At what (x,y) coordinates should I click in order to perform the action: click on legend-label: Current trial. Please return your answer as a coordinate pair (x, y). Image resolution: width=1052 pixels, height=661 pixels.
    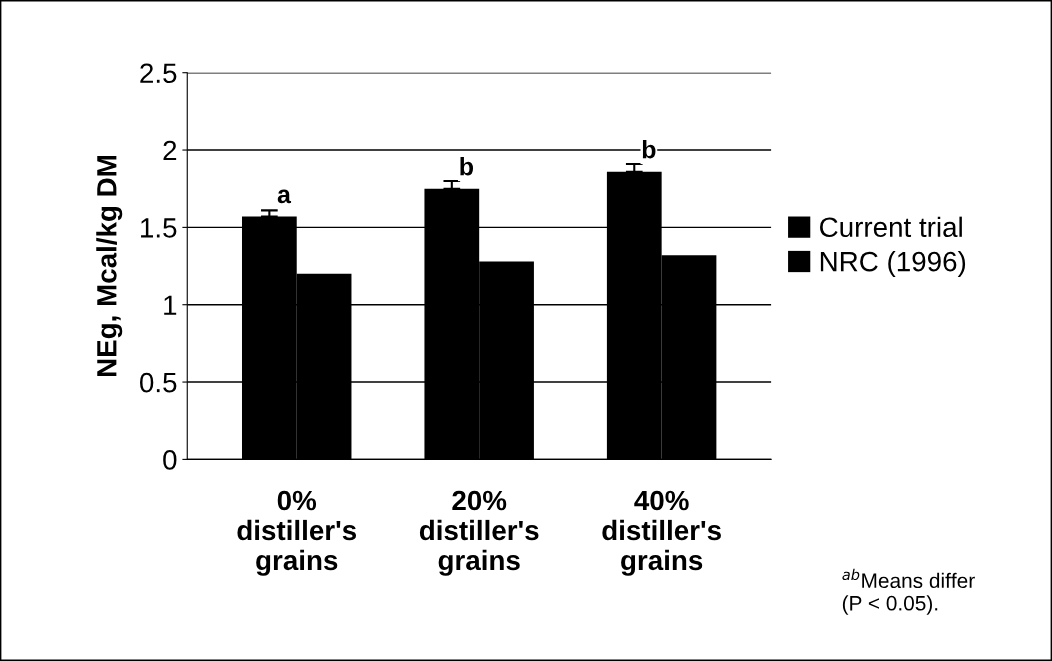
    Looking at the image, I should click on (891, 227).